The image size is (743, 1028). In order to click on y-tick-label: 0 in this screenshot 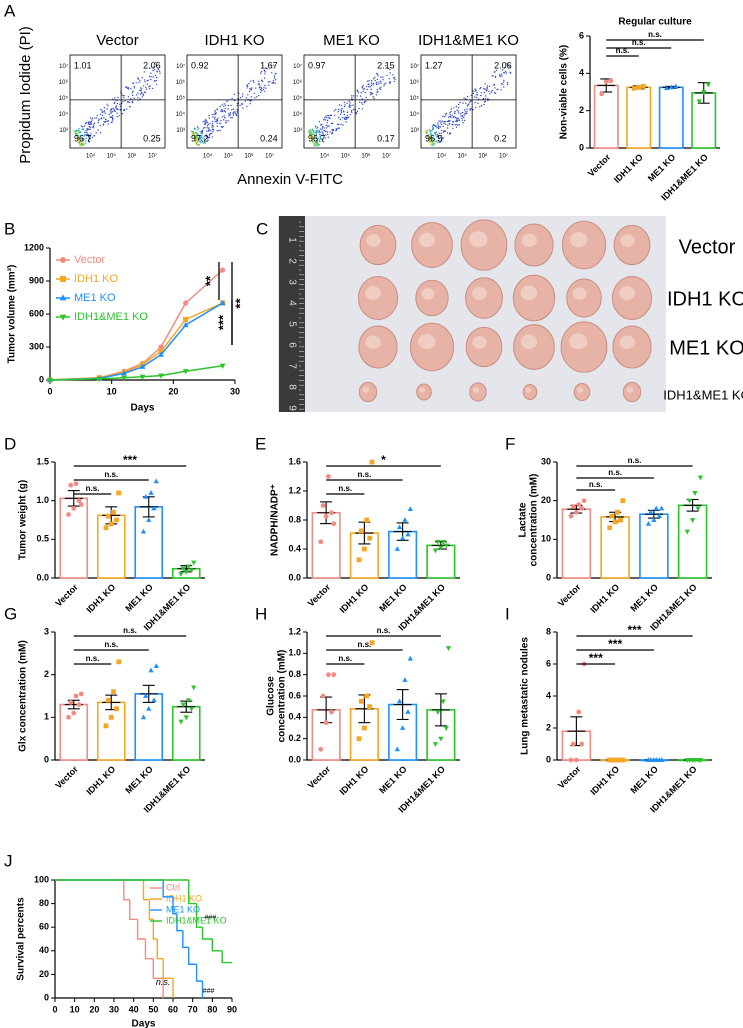, I will do `click(46, 997)`.